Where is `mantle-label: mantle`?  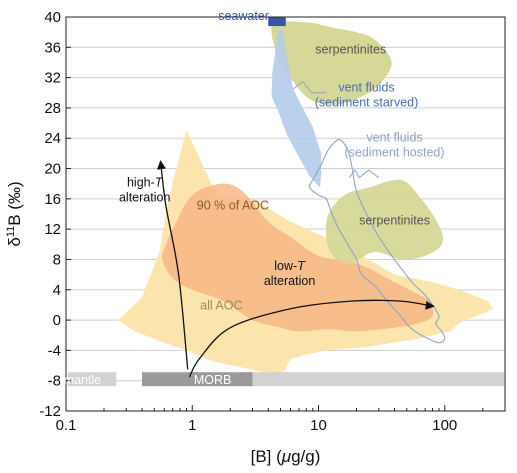 mantle-label: mantle is located at coordinates (83, 380).